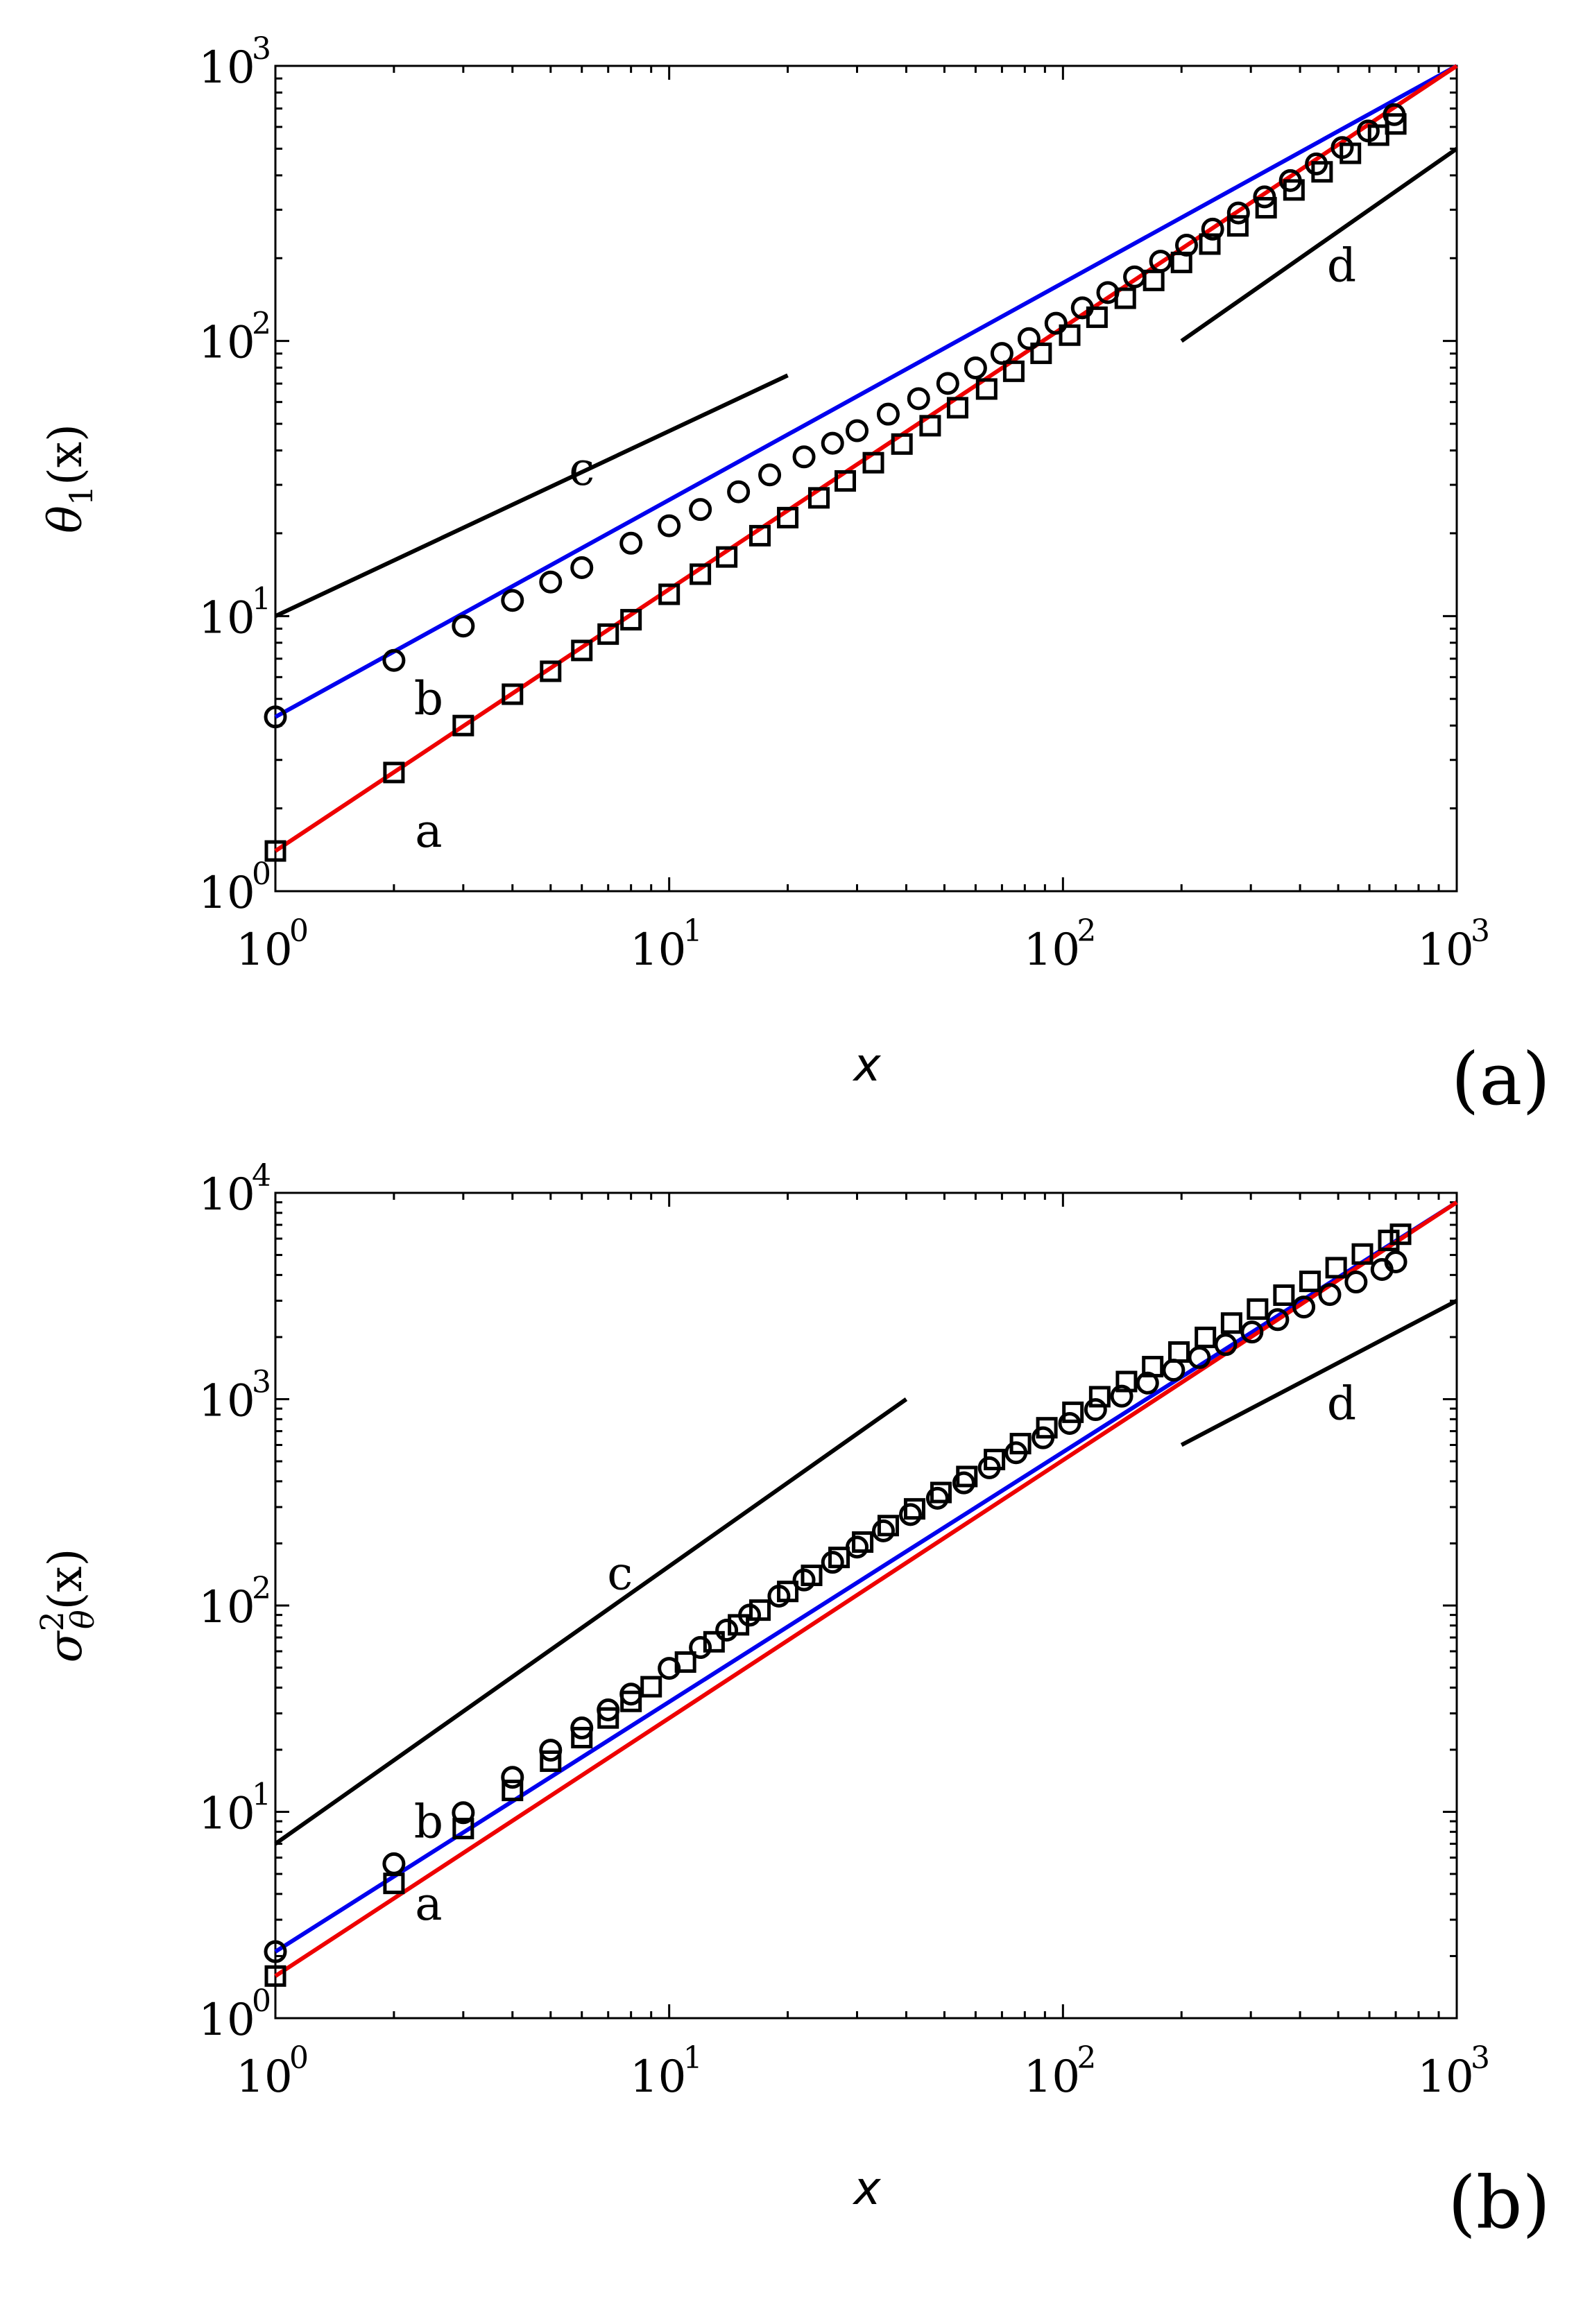  Describe the element at coordinates (428, 1904) in the screenshot. I see `annotation-a: a` at that location.